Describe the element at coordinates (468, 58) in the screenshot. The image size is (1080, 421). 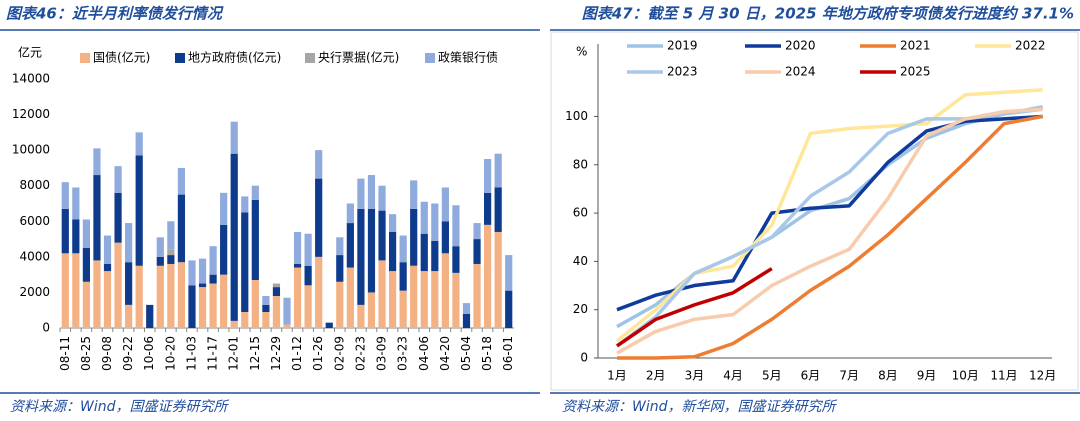
I see `legend-label: 政策银行债` at that location.